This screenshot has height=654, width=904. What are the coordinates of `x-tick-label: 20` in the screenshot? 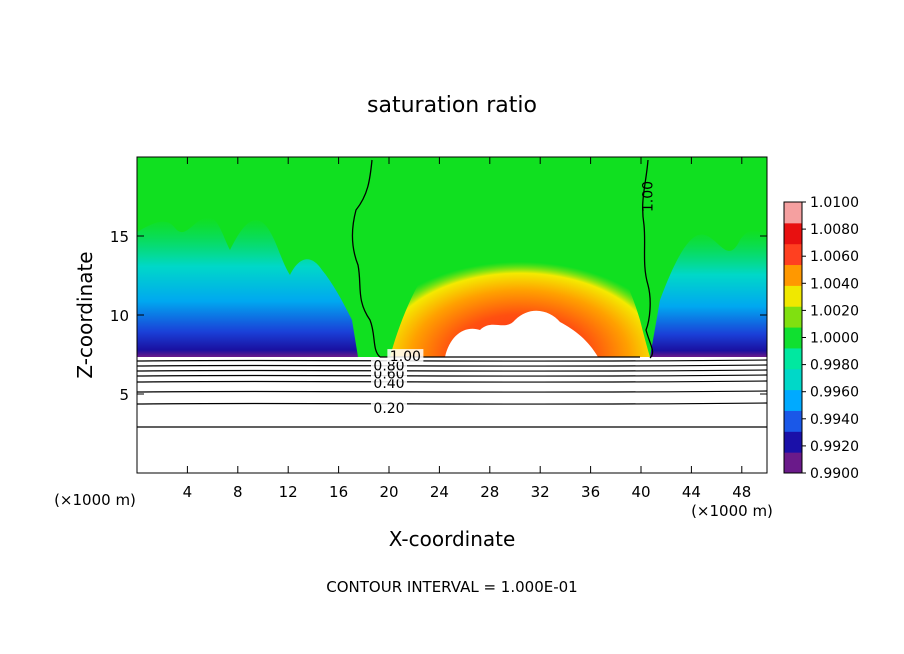 It's located at (388, 492).